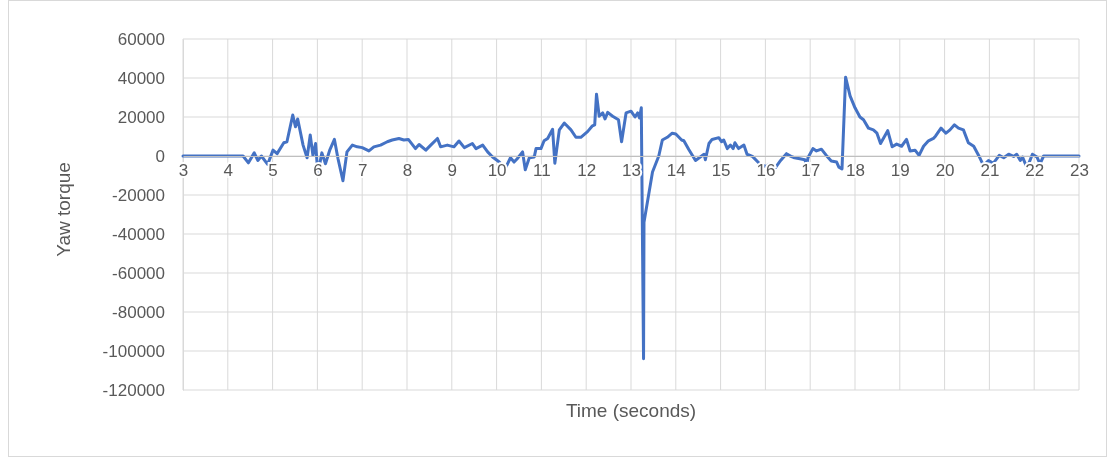  Describe the element at coordinates (811, 171) in the screenshot. I see `x-tick-label: 17` at that location.